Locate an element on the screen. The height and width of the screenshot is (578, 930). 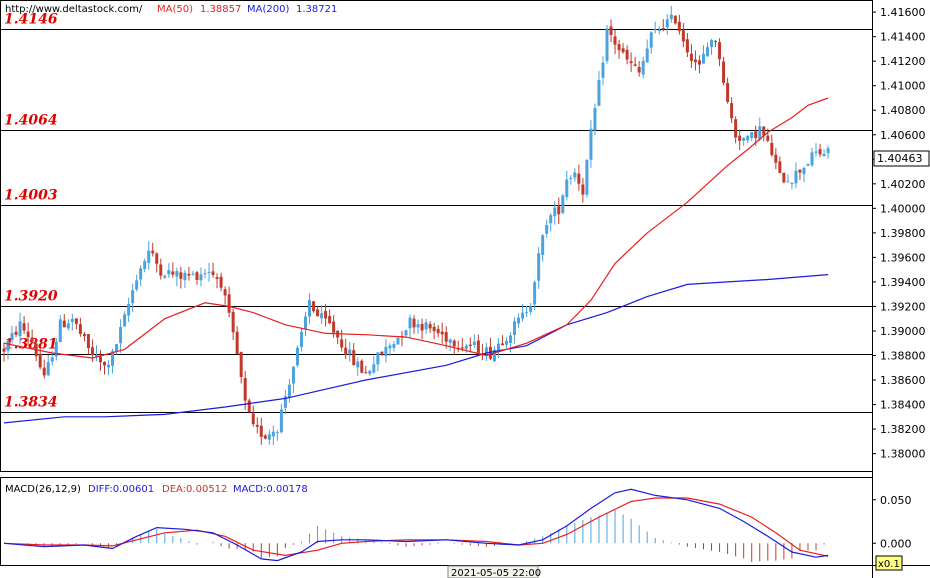
level-label: 1.3881 is located at coordinates (31, 345).